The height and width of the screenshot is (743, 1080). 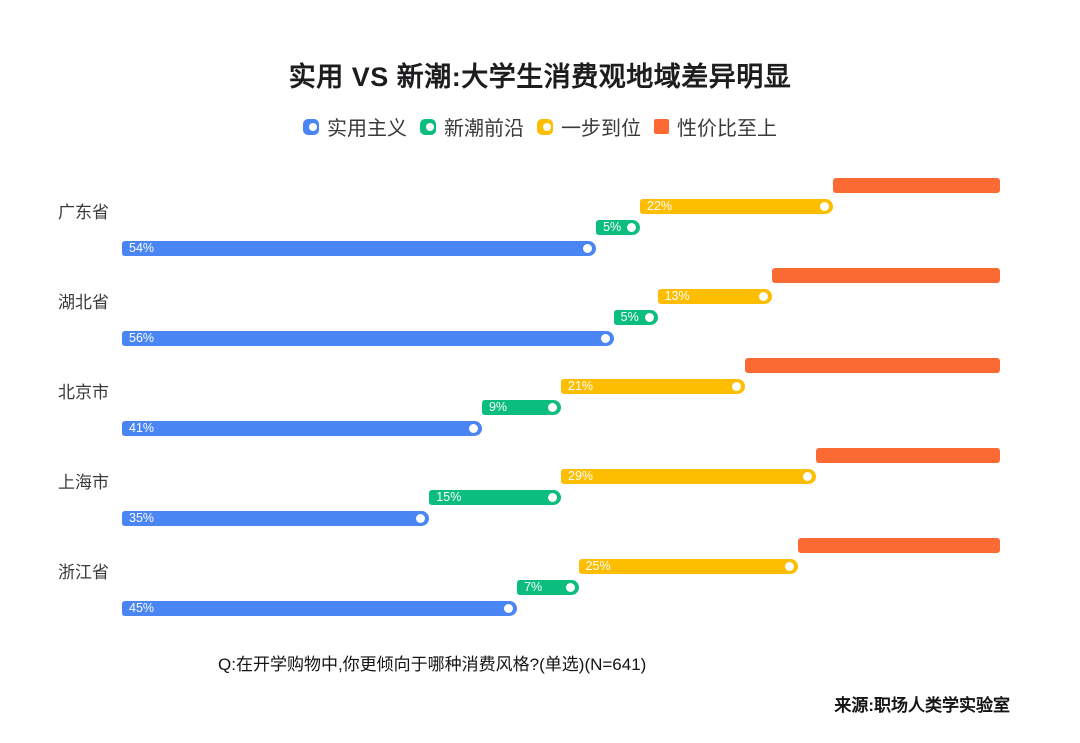 What do you see at coordinates (601, 129) in the screenshot?
I see `legend-label: 一步到位` at bounding box center [601, 129].